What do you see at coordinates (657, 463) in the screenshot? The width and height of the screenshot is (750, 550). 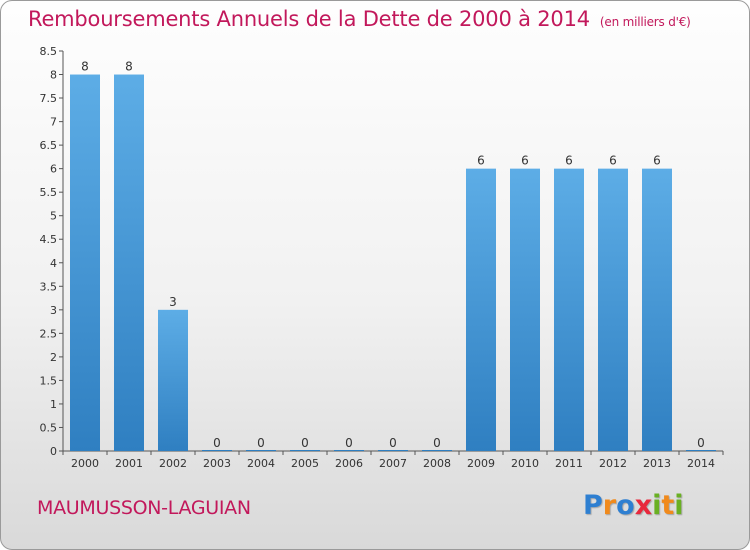 I see `x-tick-label: 2013` at bounding box center [657, 463].